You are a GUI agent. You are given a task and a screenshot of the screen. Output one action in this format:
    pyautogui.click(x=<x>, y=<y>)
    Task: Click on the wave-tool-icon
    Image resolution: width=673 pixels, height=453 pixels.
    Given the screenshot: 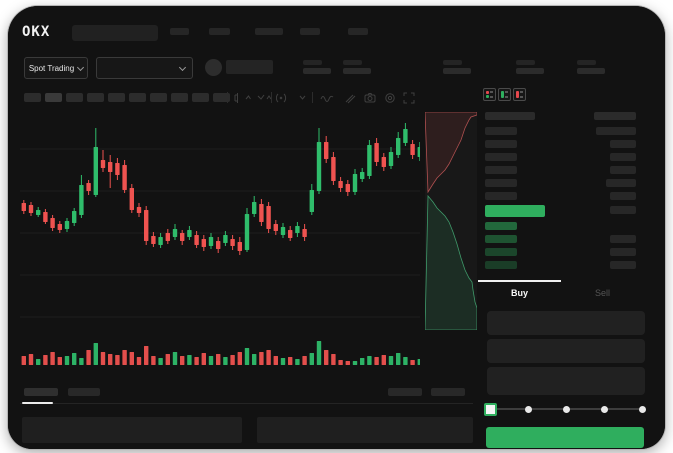 What is the action you would take?
    pyautogui.click(x=327, y=98)
    